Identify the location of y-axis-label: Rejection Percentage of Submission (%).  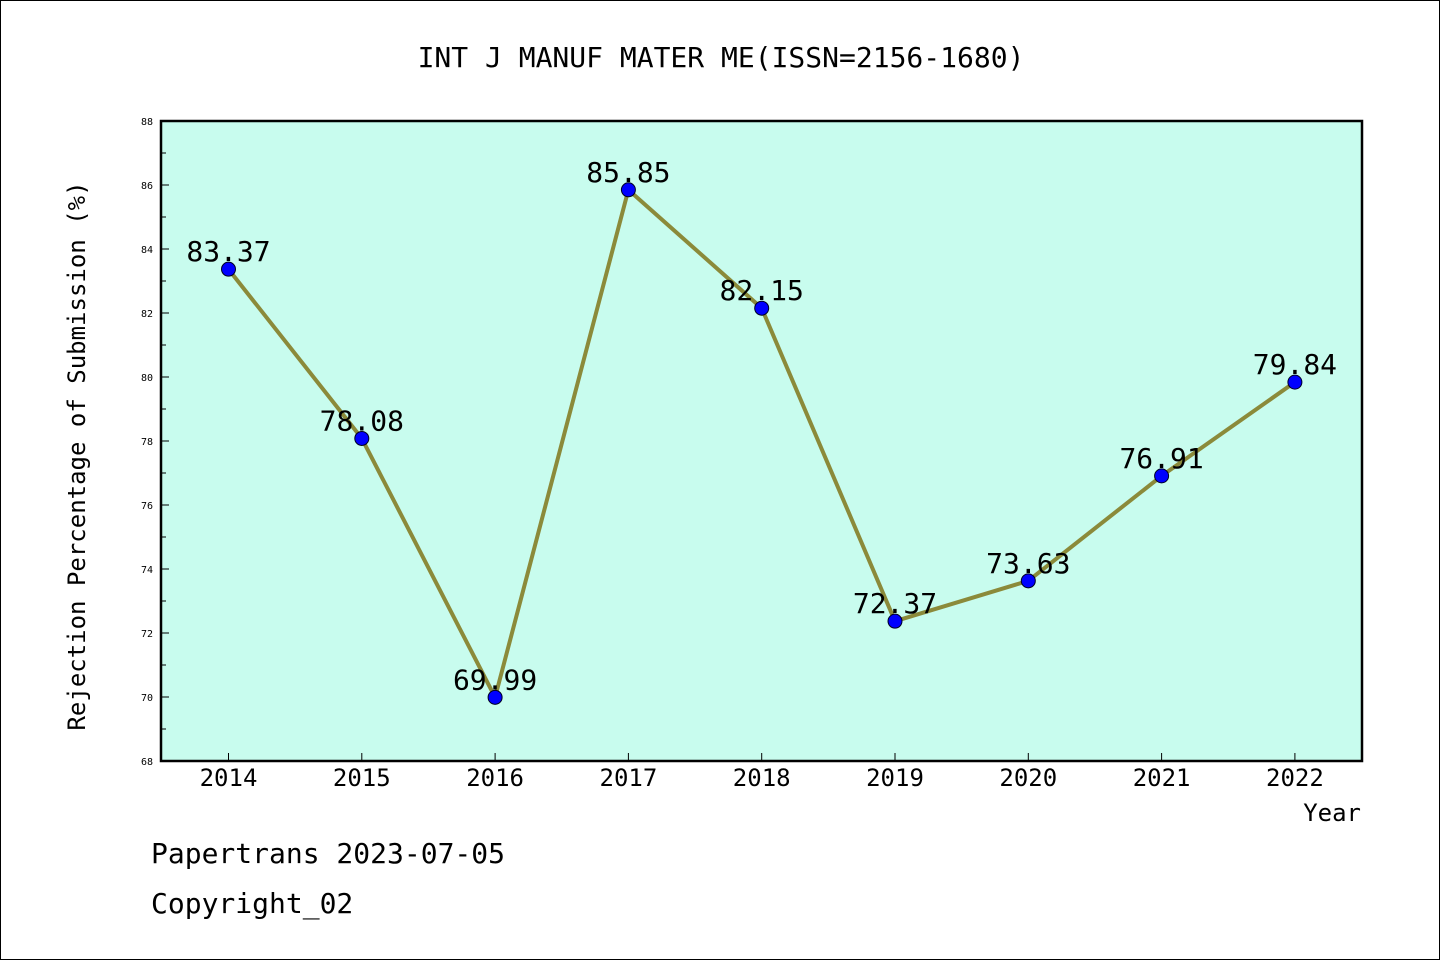
(77, 455).